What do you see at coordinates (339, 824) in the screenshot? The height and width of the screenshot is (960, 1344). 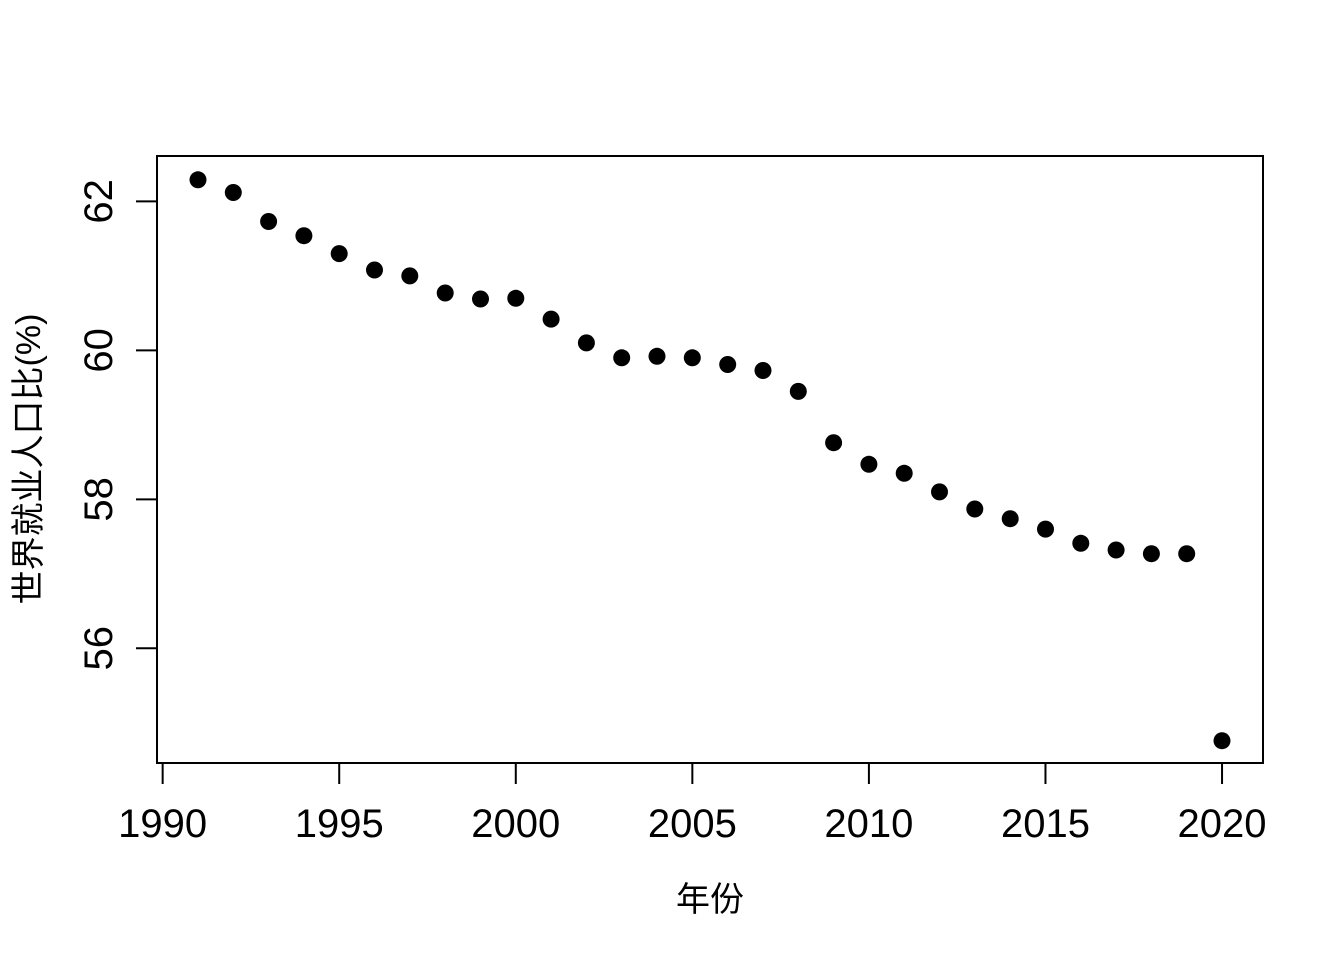 I see `x-tick-label: 1995` at bounding box center [339, 824].